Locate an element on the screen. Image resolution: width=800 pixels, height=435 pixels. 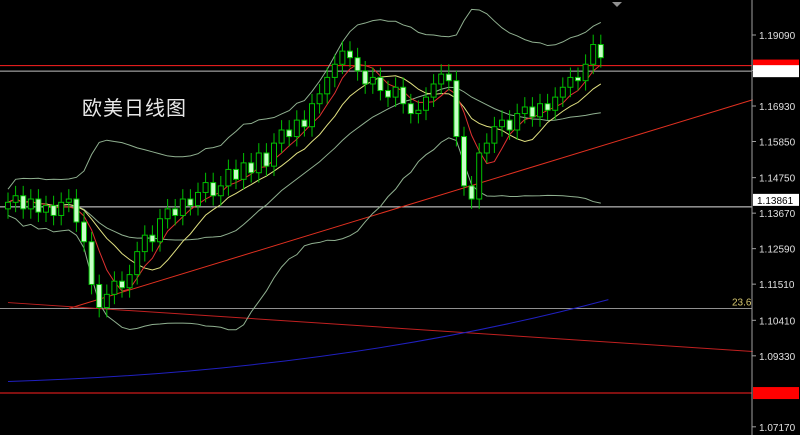
y-tick-label: 1.09330 is located at coordinates (777, 357).